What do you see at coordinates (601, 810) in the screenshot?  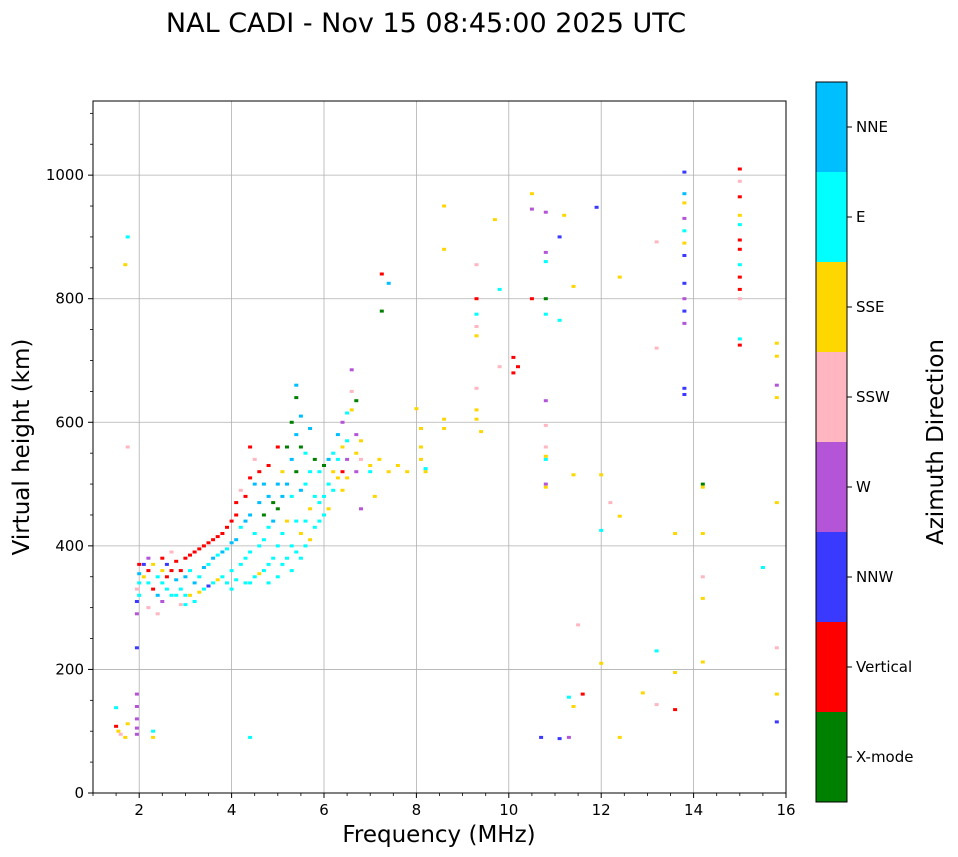 I see `x-tick-label: 12` at bounding box center [601, 810].